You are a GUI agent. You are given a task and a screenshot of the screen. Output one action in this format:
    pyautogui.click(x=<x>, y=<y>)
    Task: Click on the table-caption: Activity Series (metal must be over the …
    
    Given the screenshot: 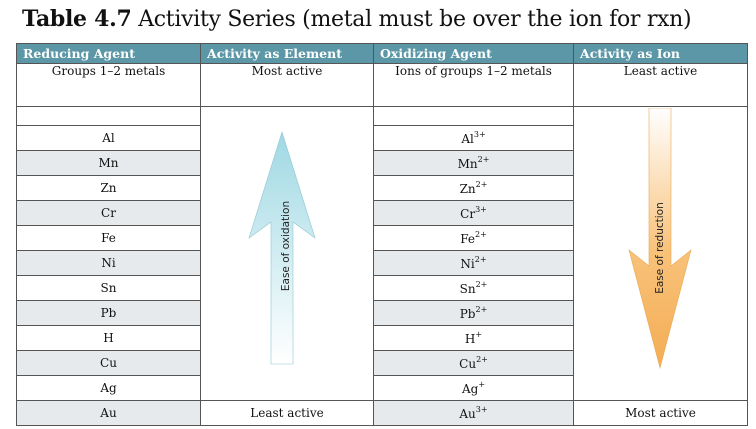 What is the action you would take?
    pyautogui.click(x=415, y=19)
    